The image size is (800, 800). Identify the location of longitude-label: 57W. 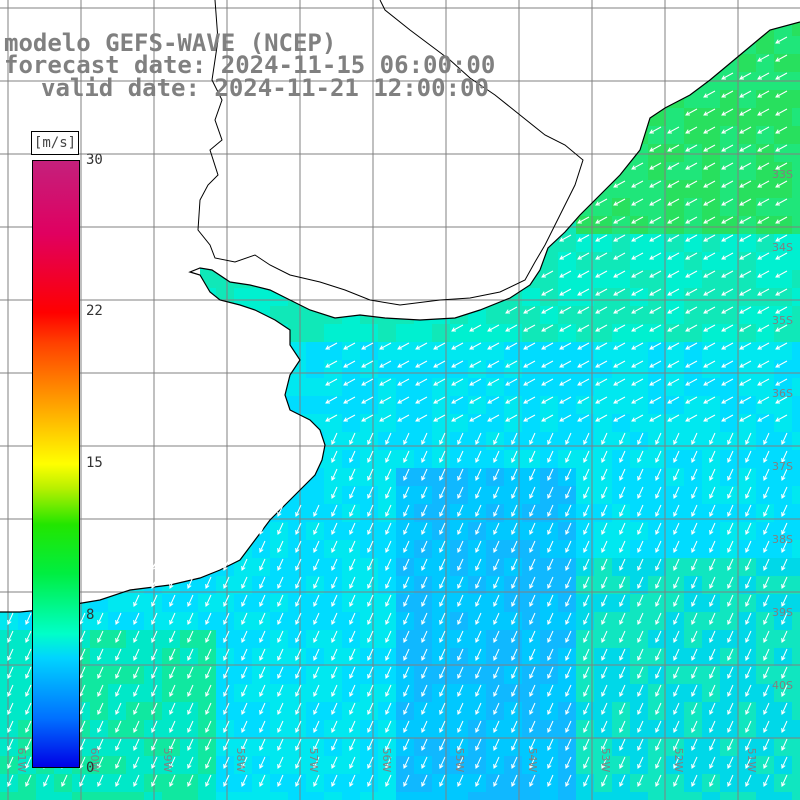
(313, 760).